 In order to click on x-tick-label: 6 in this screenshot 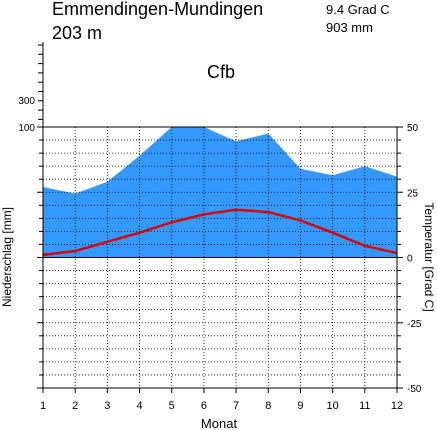, I will do `click(204, 406)`.